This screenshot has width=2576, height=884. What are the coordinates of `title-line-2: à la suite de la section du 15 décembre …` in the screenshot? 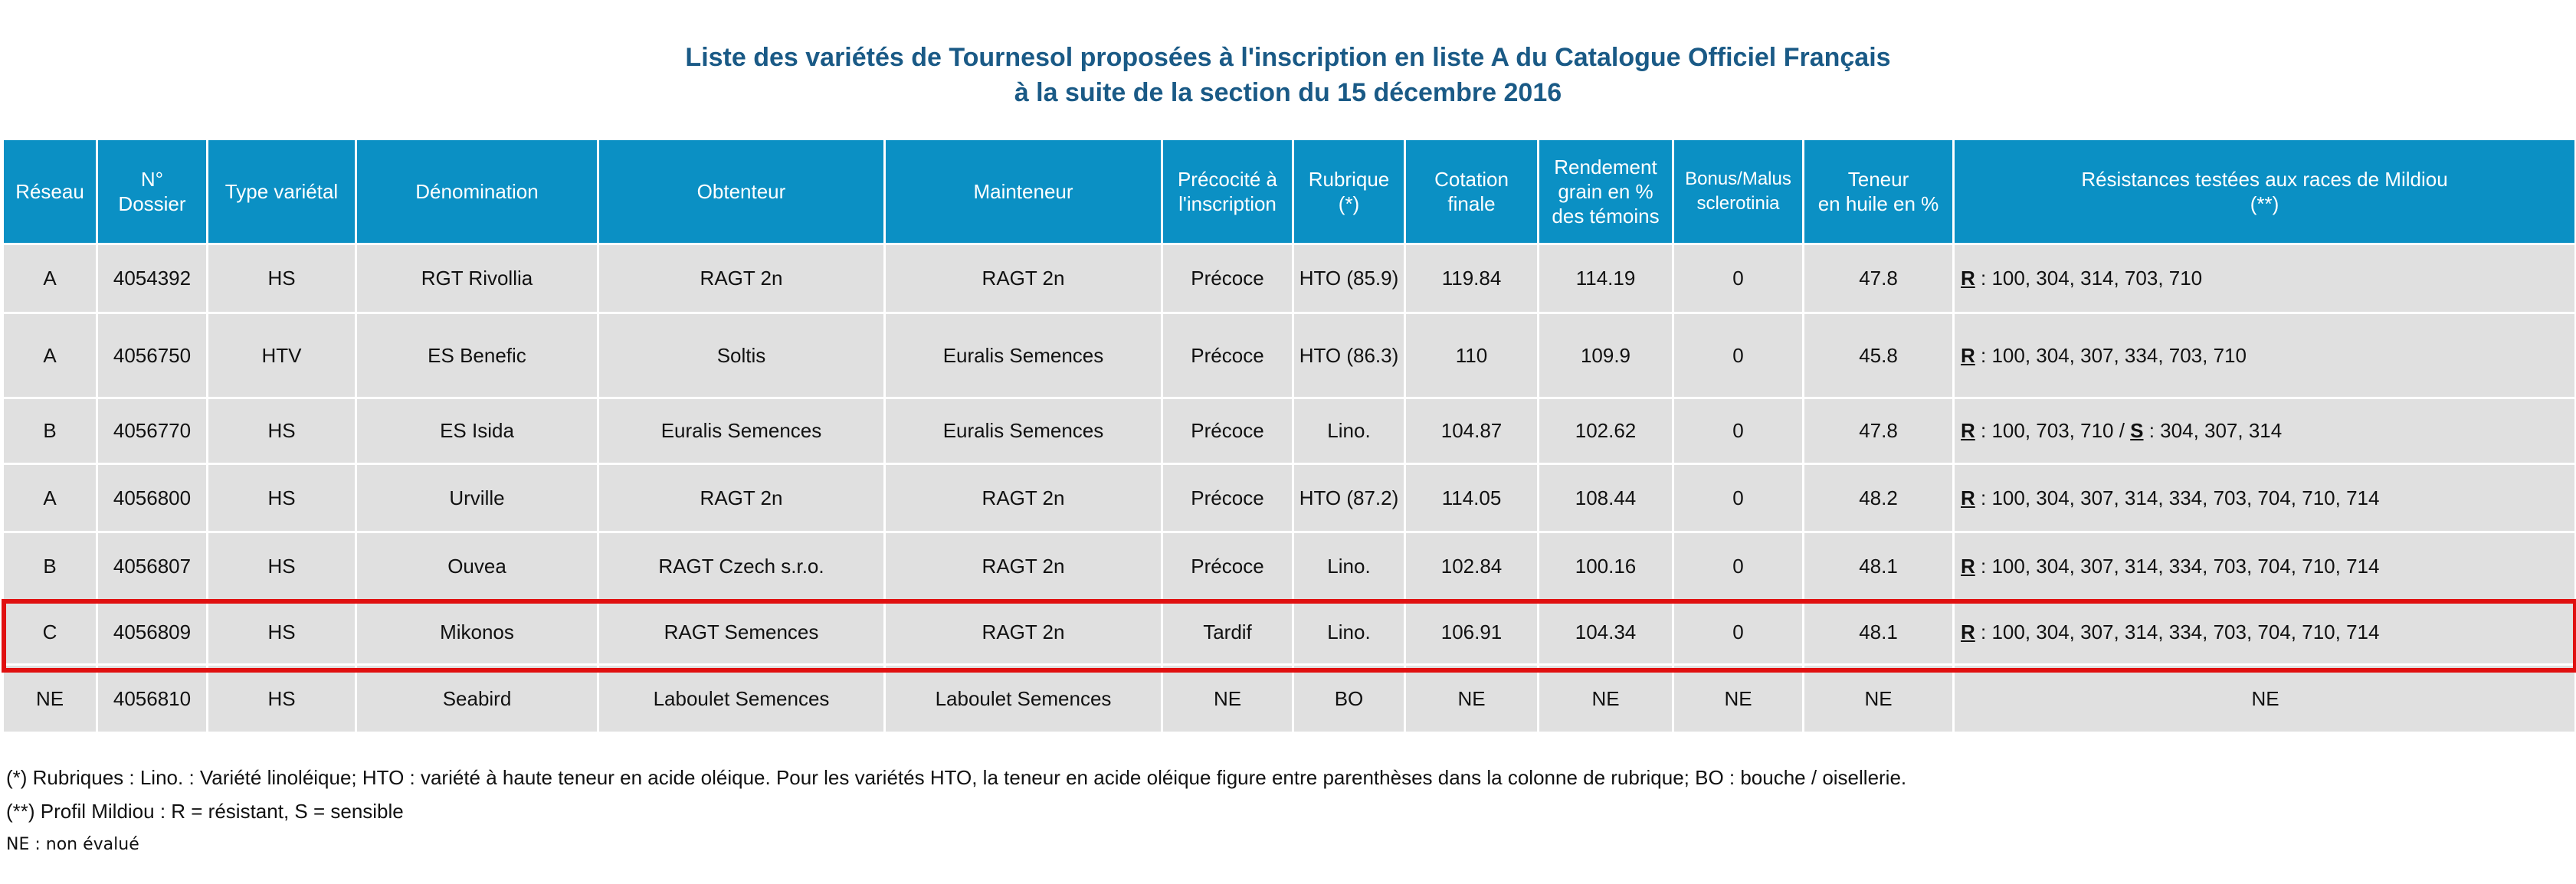 It's located at (1288, 92).